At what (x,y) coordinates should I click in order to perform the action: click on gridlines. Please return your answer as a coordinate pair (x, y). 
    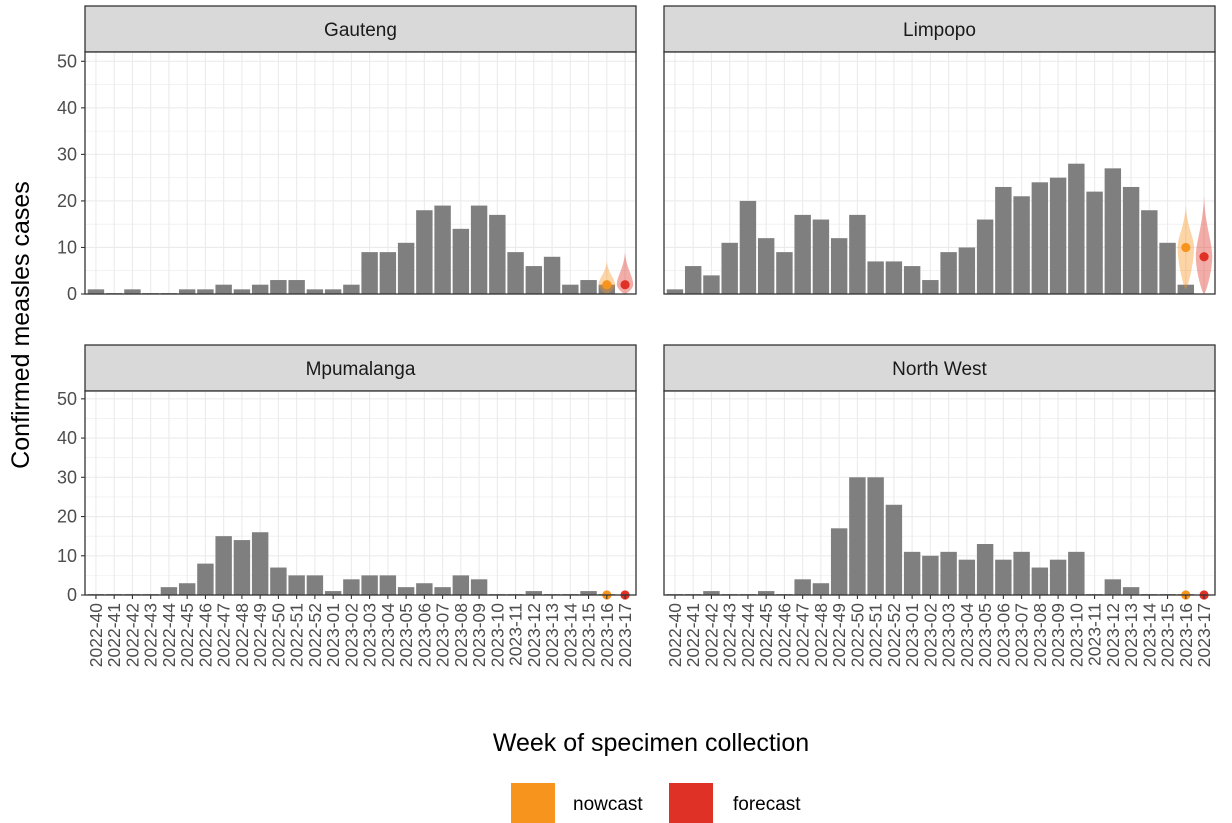
    Looking at the image, I should click on (360, 493).